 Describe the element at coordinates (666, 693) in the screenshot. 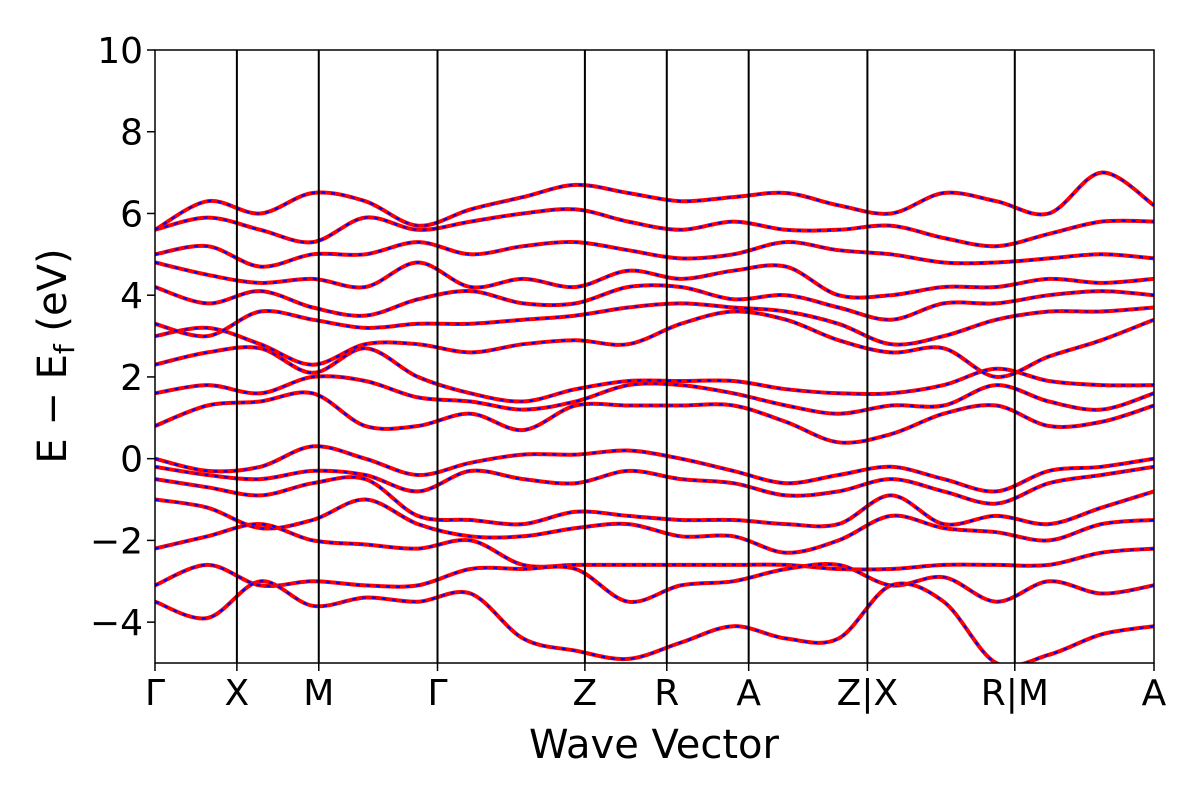

I see `x-tick-label: R` at that location.